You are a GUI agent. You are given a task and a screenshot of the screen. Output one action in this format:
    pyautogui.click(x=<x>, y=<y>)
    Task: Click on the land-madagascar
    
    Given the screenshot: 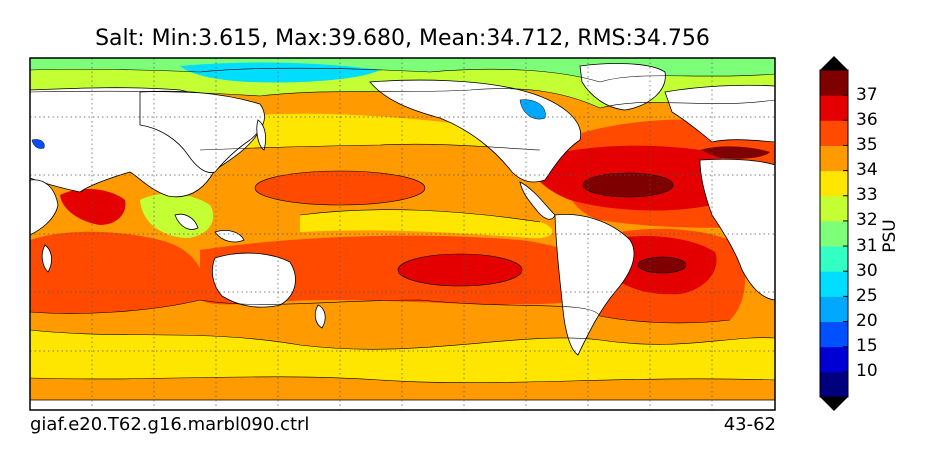 What is the action you would take?
    pyautogui.click(x=46, y=258)
    